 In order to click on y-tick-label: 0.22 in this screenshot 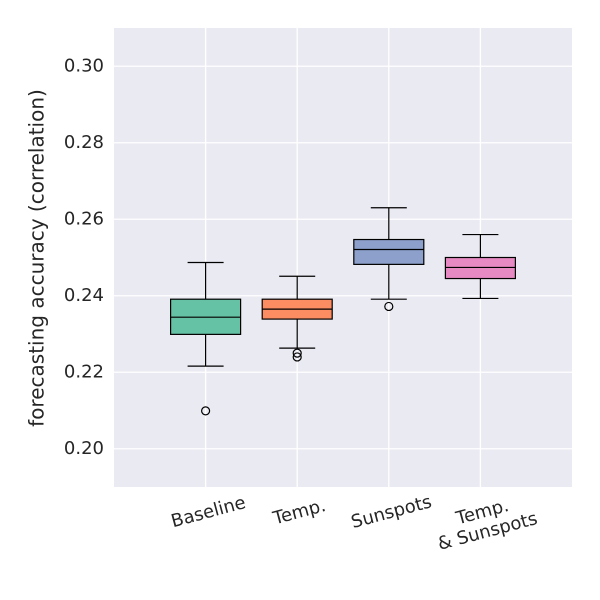, I will do `click(84, 371)`.